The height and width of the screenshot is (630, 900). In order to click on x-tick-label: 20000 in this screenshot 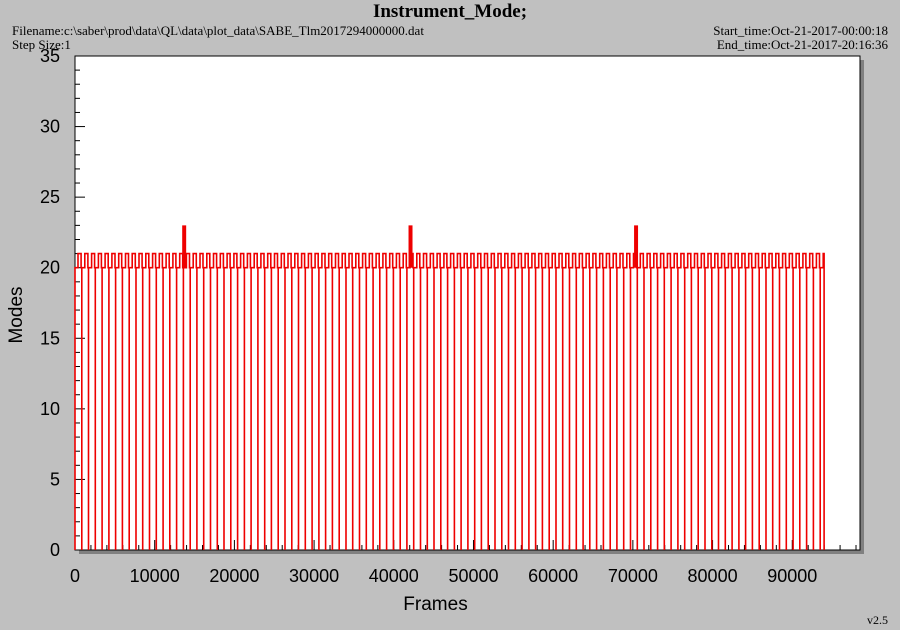, I will do `click(234, 576)`.